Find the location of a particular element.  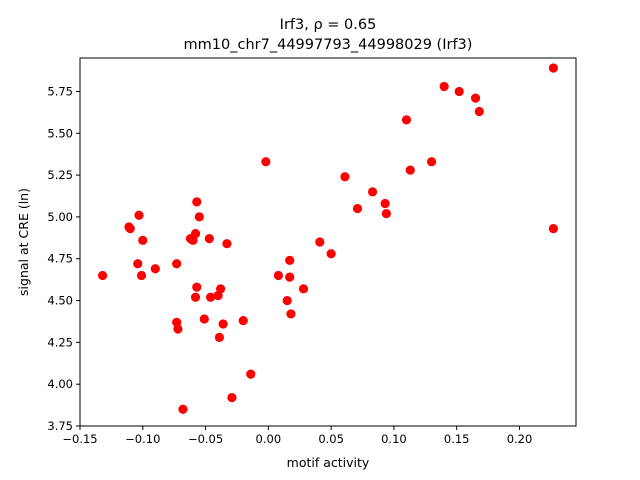

x-tick-label: 0.15 is located at coordinates (457, 439).